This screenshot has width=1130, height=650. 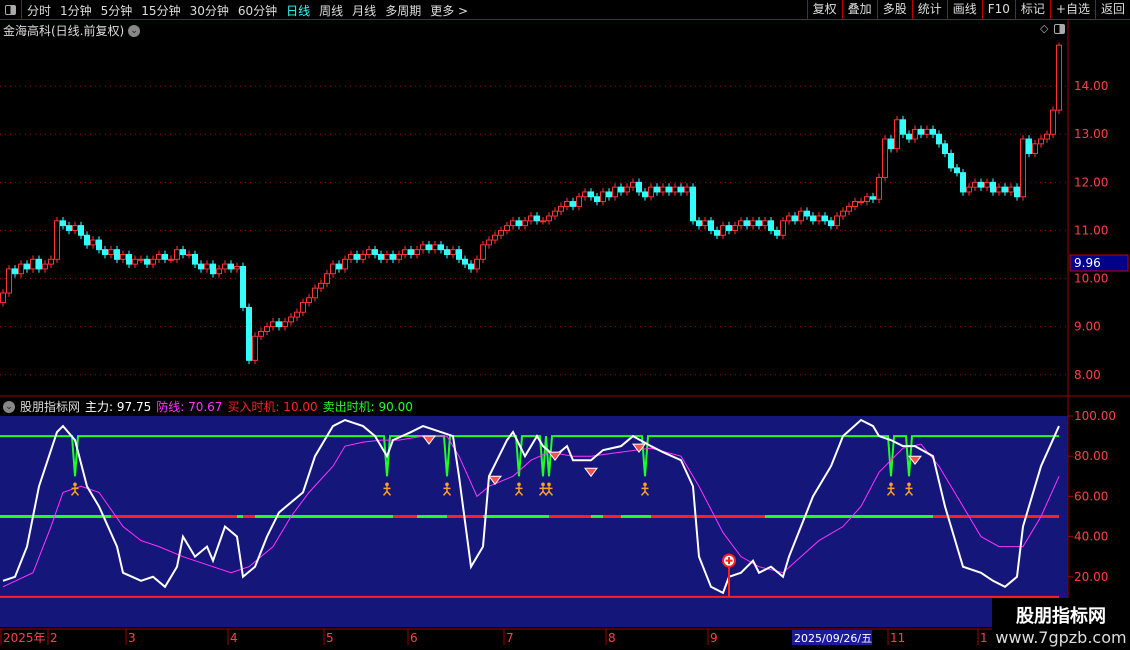 What do you see at coordinates (257, 11) in the screenshot?
I see `tab-period: 60分钟` at bounding box center [257, 11].